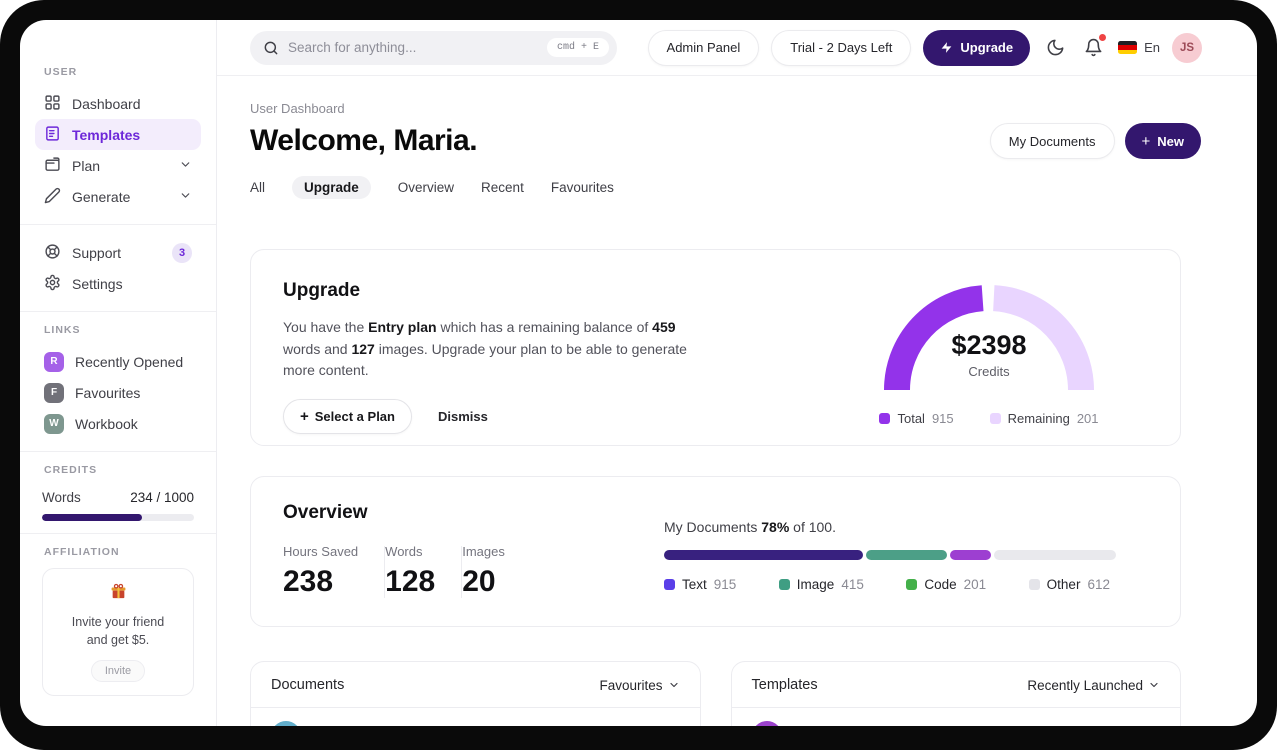 This screenshot has height=750, width=1277. Describe the element at coordinates (766, 723) in the screenshot. I see `template-avatar` at that location.